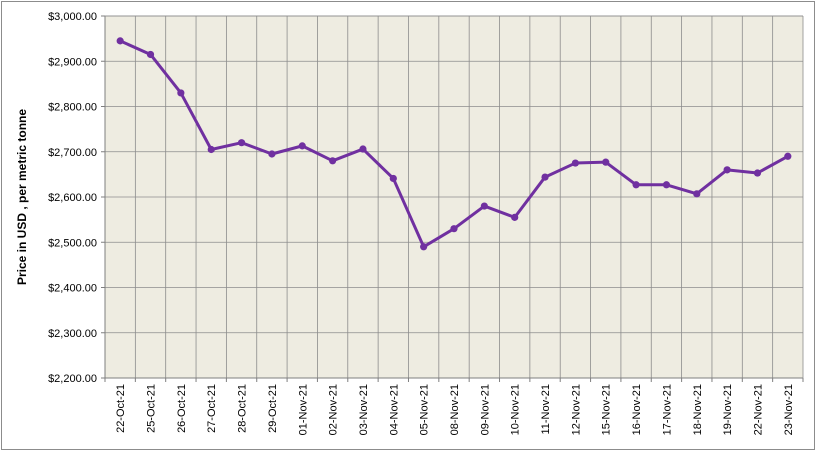 This screenshot has height=453, width=818. Describe the element at coordinates (425, 409) in the screenshot. I see `x-tick-label: 05-Nov-21` at that location.